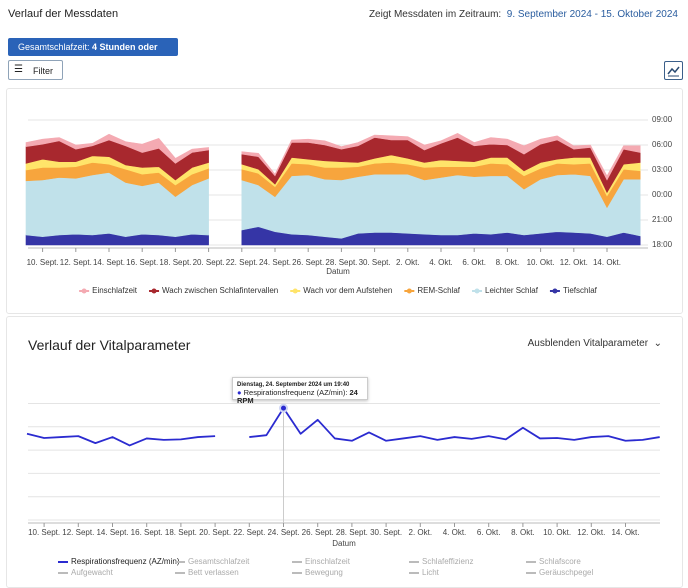  Describe the element at coordinates (63, 14) in the screenshot. I see `page-title: Verlauf der Messdaten` at that location.